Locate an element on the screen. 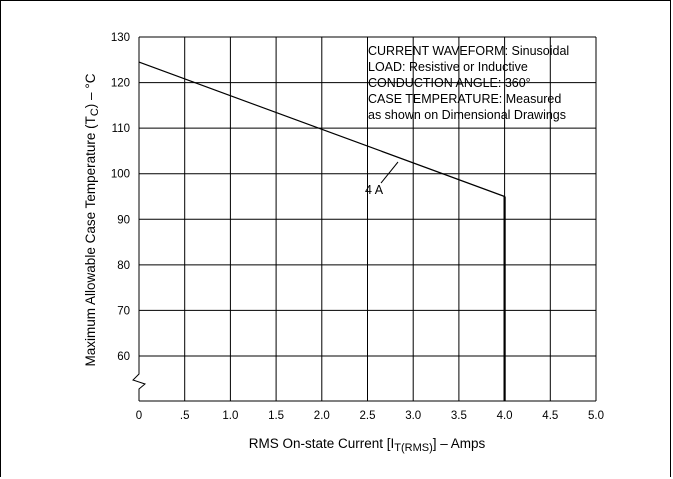  annotation-line: CONDUCTION ANGLE: 360° is located at coordinates (449, 83).